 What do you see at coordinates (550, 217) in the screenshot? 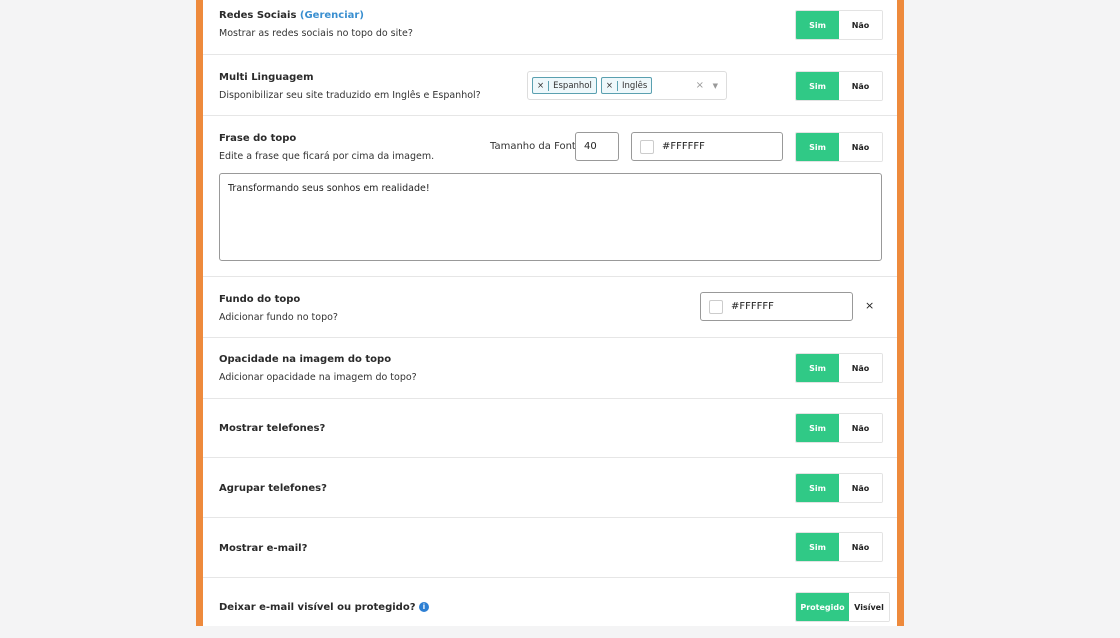
I see `phrase-textarea: Transformando seus sonhos em realidade!` at bounding box center [550, 217].